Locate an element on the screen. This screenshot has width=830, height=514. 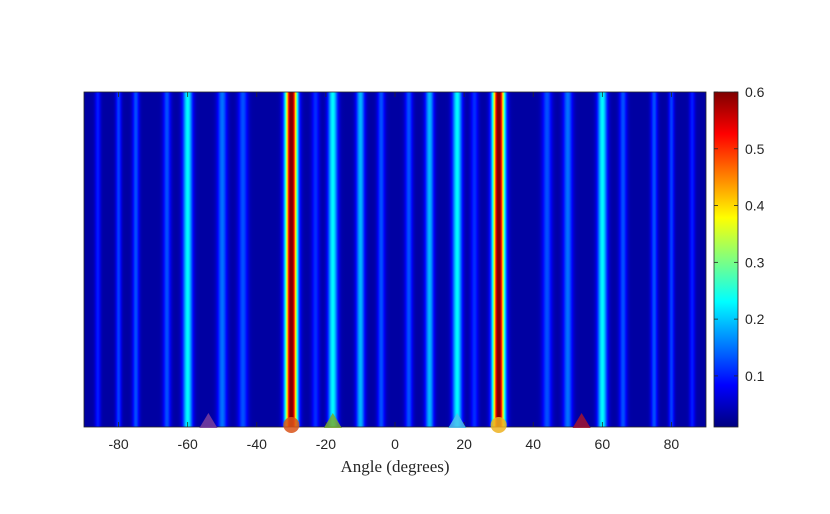
colorbar-frame is located at coordinates (726, 259).